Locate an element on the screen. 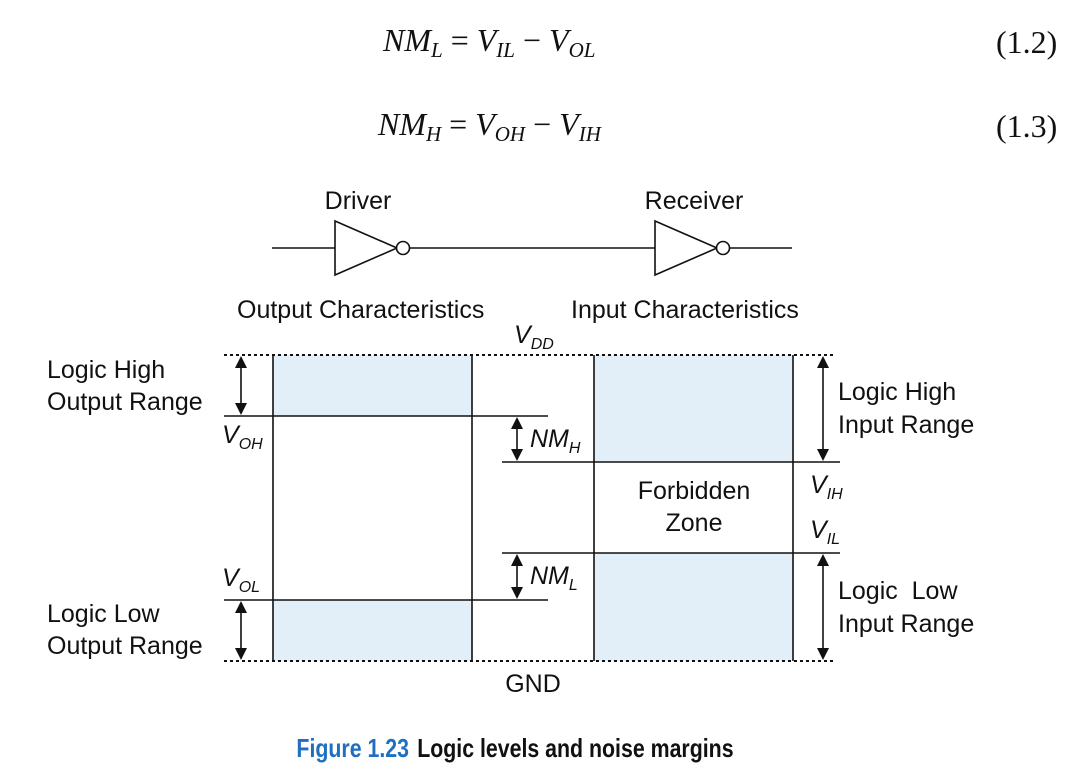 The image size is (1083, 776). logic-high-output-label-2: Output Range is located at coordinates (125, 402).